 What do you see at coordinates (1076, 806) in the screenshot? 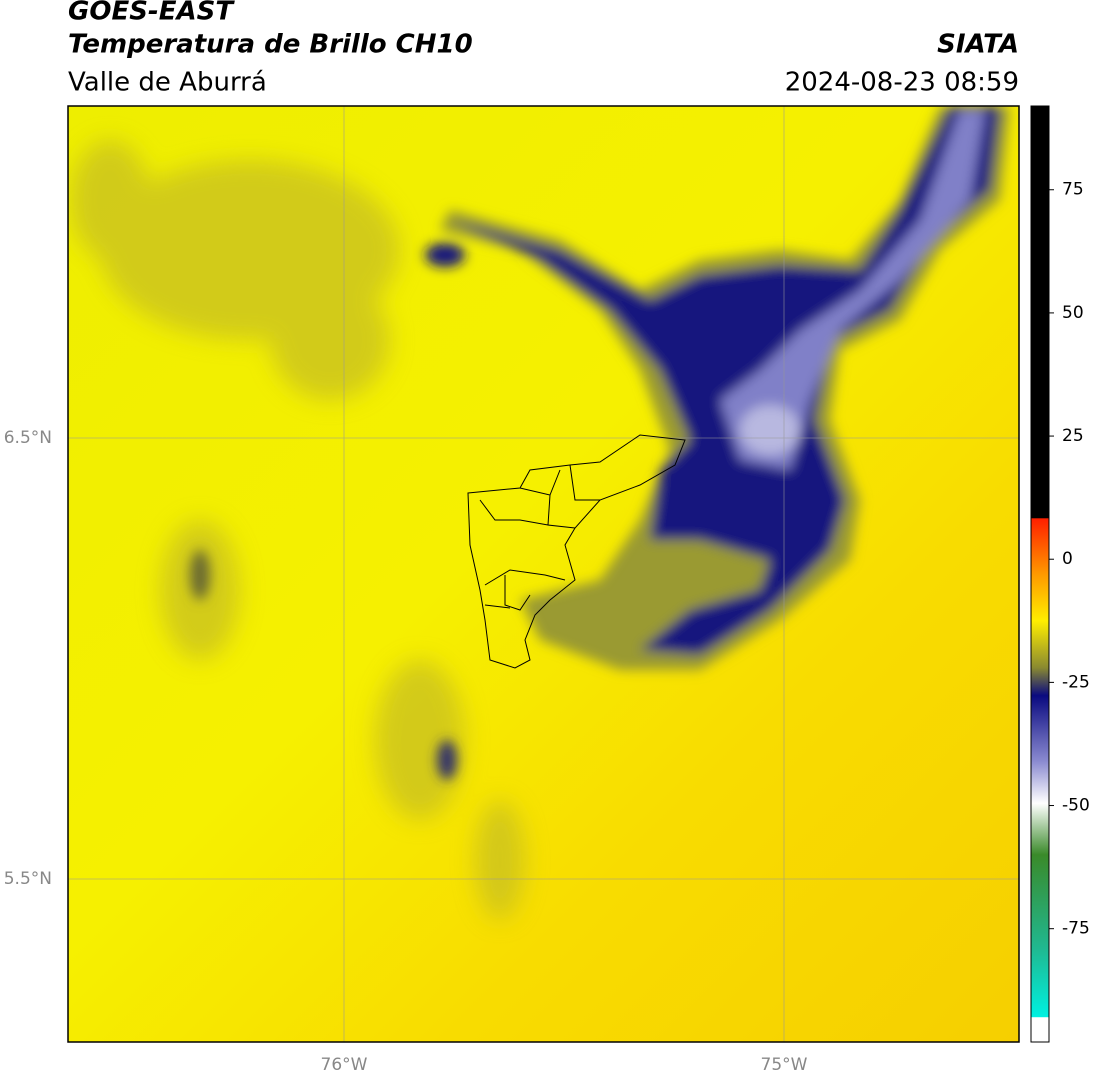
I see `colorbar-tick-label: -50` at bounding box center [1076, 806].